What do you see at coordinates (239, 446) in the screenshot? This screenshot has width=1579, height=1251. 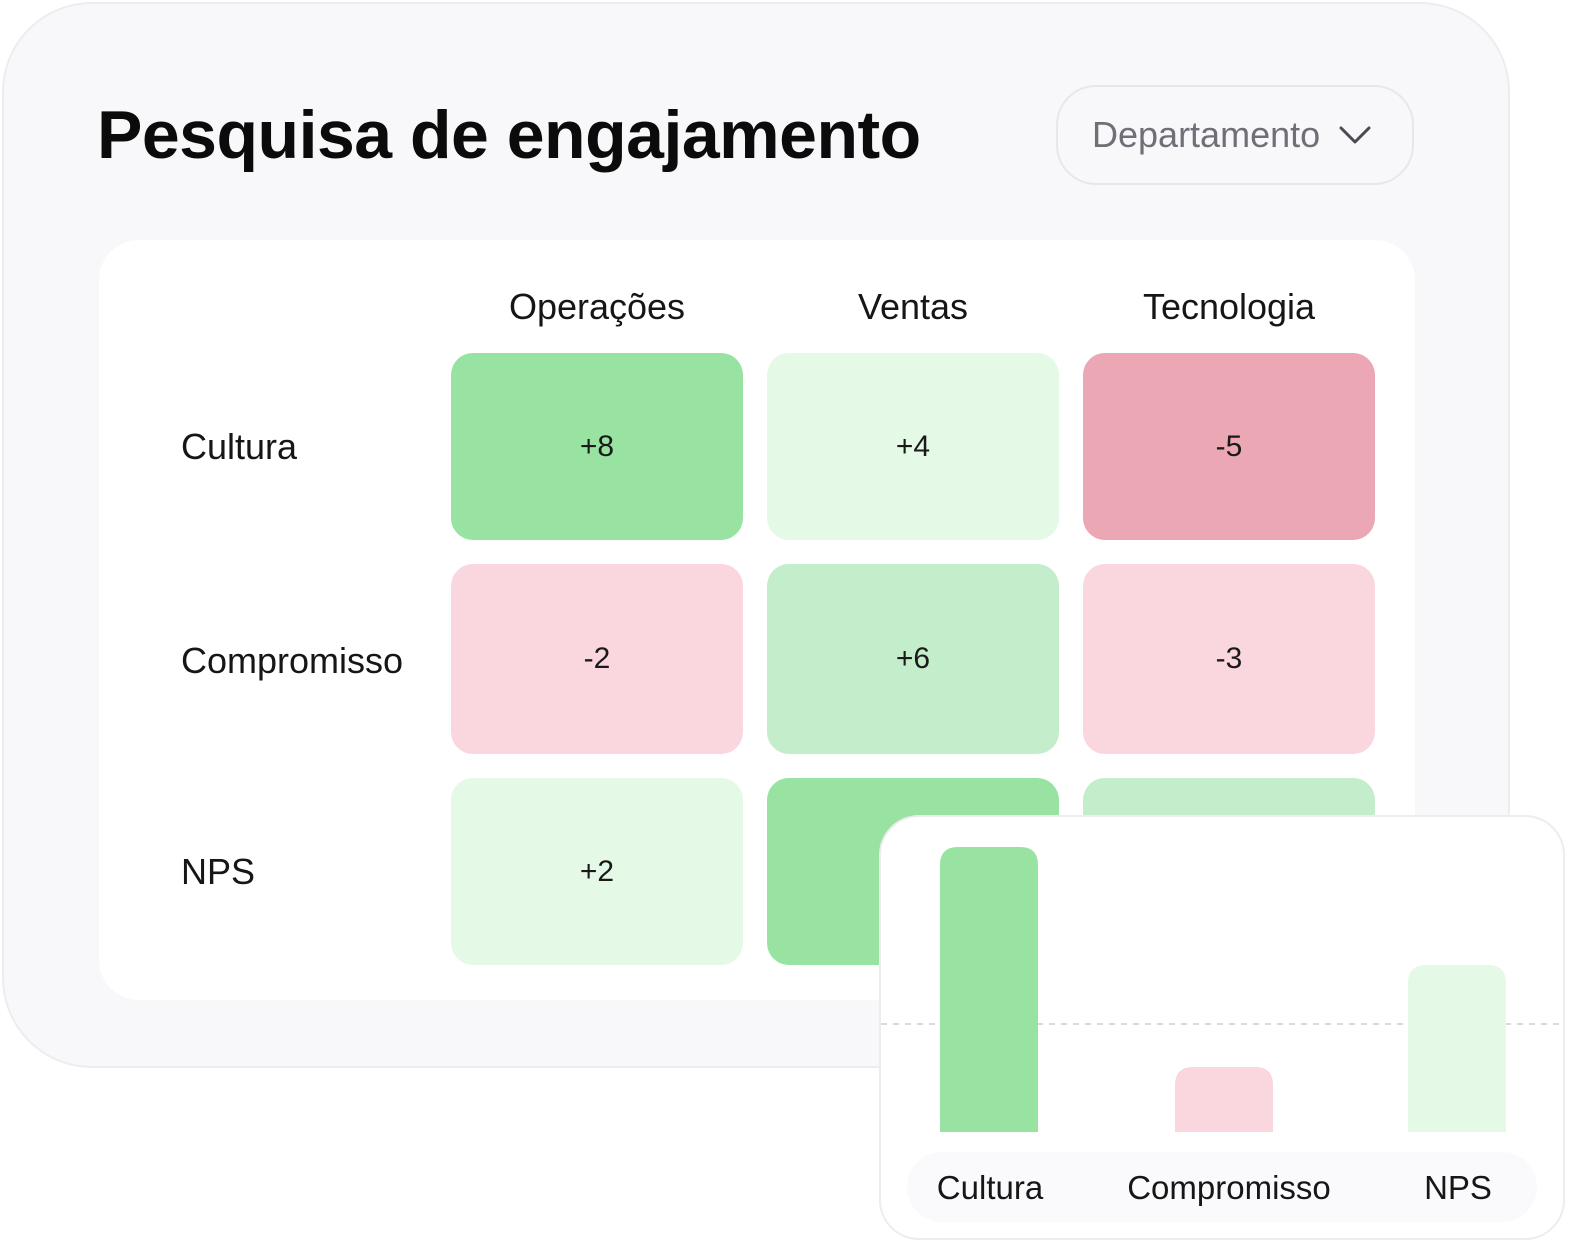 I see `row-label-cultura: Cultura` at bounding box center [239, 446].